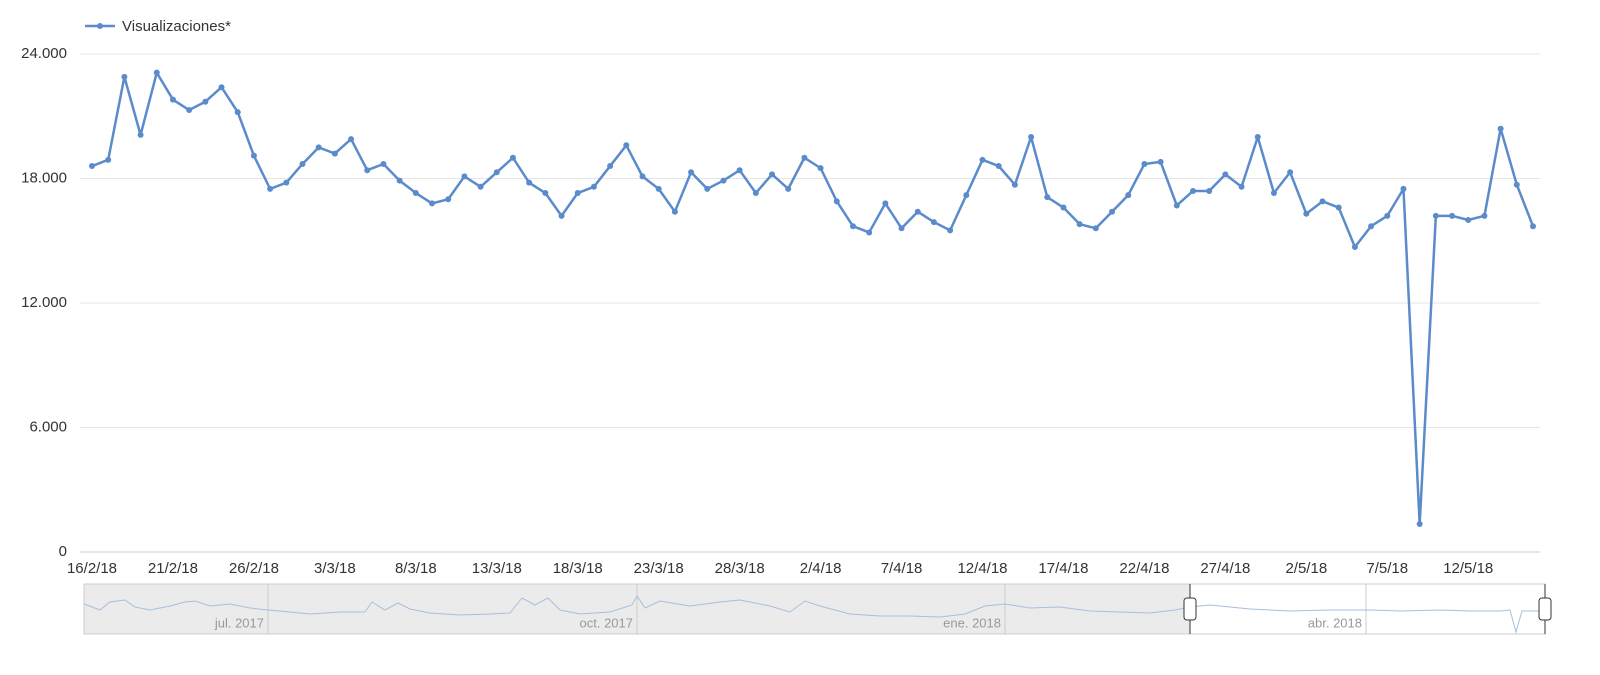 This screenshot has width=1600, height=675. What do you see at coordinates (1144, 568) in the screenshot?
I see `x-tick-label: 22/4/18` at bounding box center [1144, 568].